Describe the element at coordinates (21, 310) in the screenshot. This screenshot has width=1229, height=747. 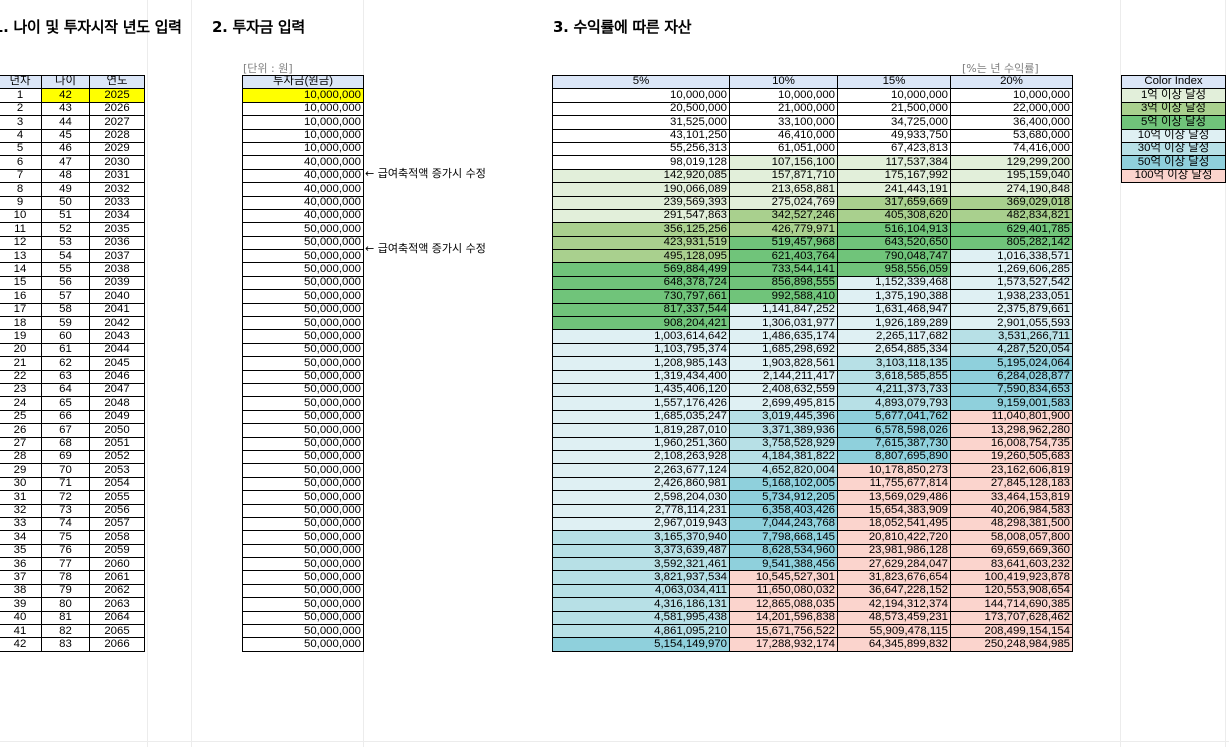
I see `year-index-cell: 17` at that location.